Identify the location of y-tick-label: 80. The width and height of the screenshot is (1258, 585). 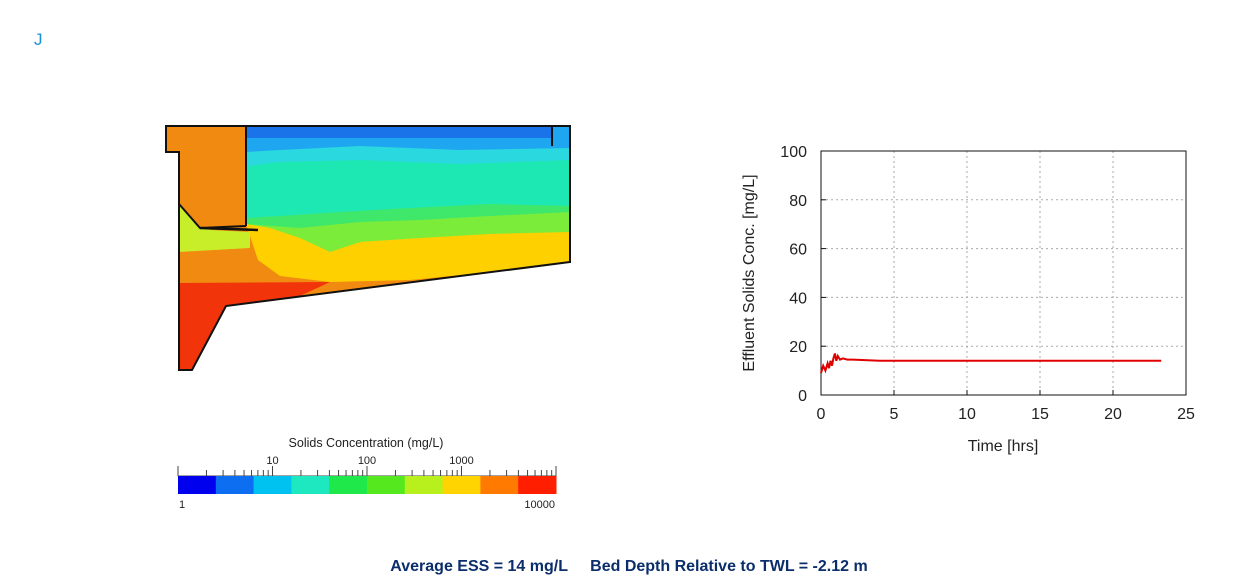
(798, 201).